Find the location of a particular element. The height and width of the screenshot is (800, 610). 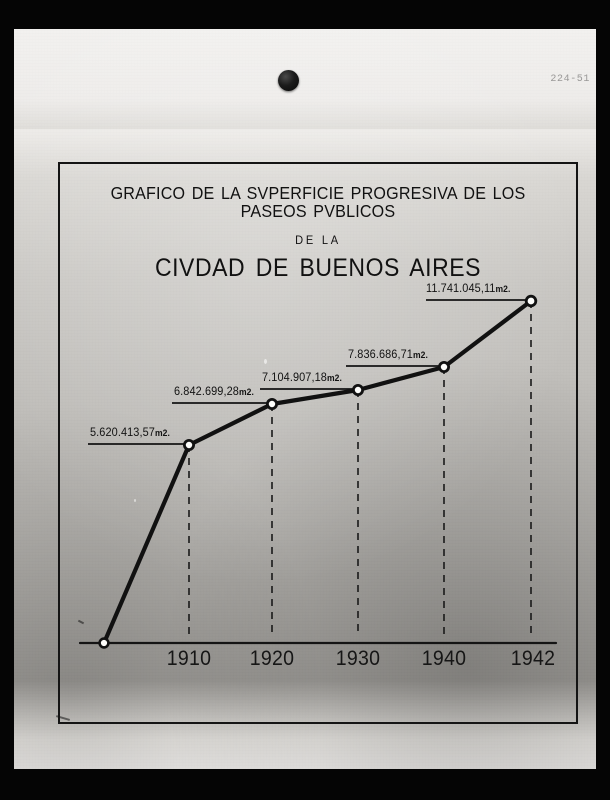

x-tick-label-1942: 1942 is located at coordinates (533, 658).